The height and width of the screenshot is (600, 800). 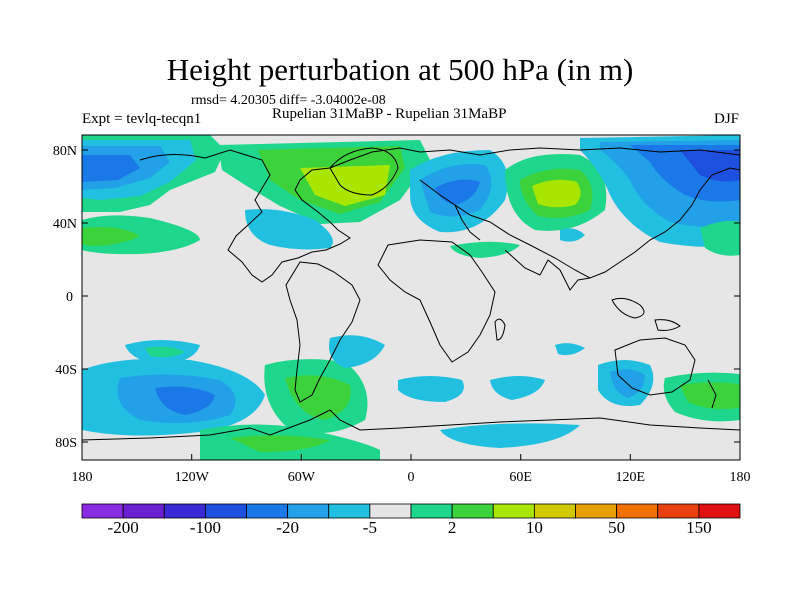 What do you see at coordinates (192, 477) in the screenshot?
I see `x-tick-label: 120W` at bounding box center [192, 477].